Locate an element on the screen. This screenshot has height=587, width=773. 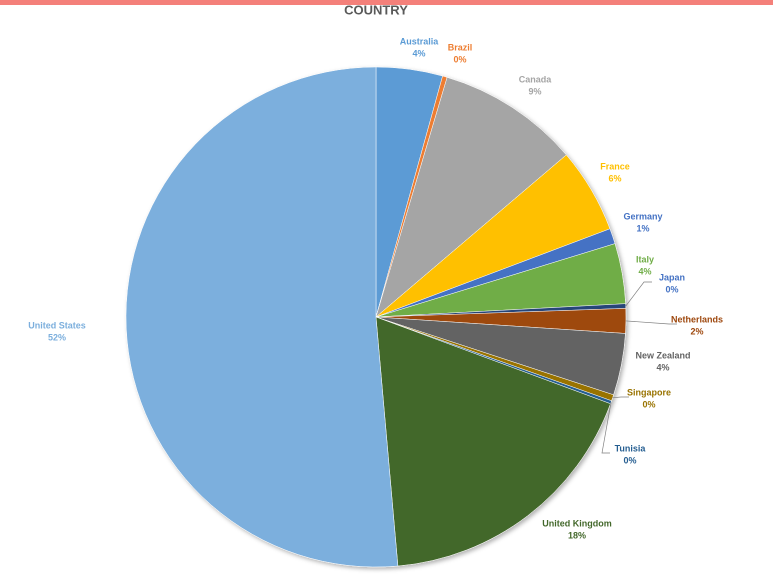
chart-title: COUNTRY is located at coordinates (376, 9).